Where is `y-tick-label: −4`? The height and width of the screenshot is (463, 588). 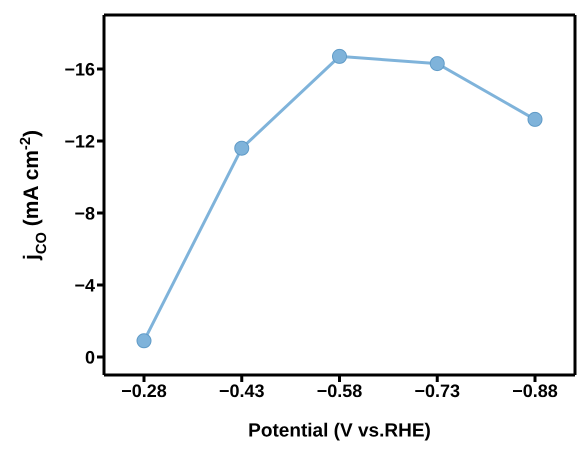
y-tick-label: −4 is located at coordinates (84, 285).